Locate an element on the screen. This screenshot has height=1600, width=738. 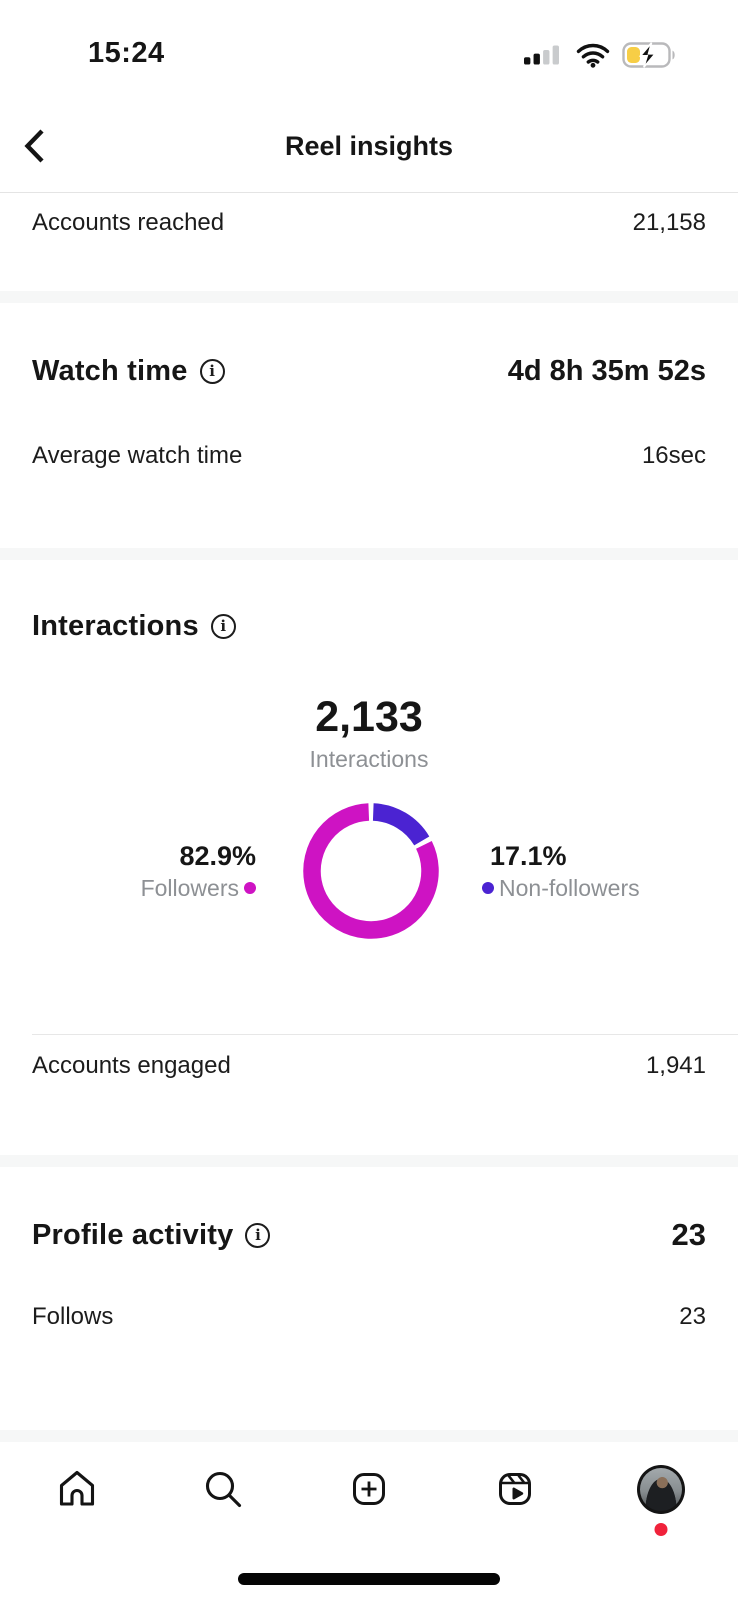
wifi-icon is located at coordinates (593, 58).